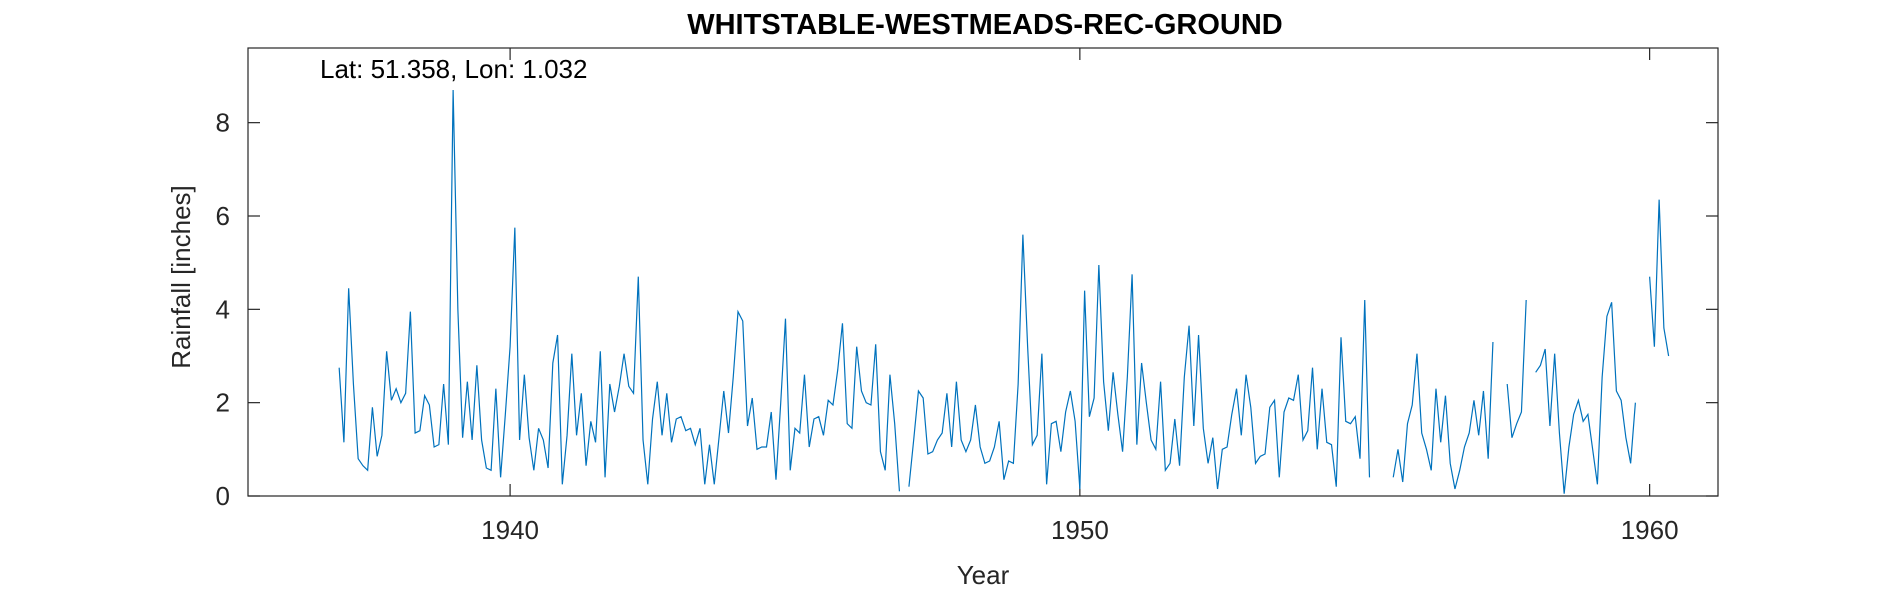 The height and width of the screenshot is (596, 1890). What do you see at coordinates (223, 309) in the screenshot?
I see `y-tick-label: 4` at bounding box center [223, 309].